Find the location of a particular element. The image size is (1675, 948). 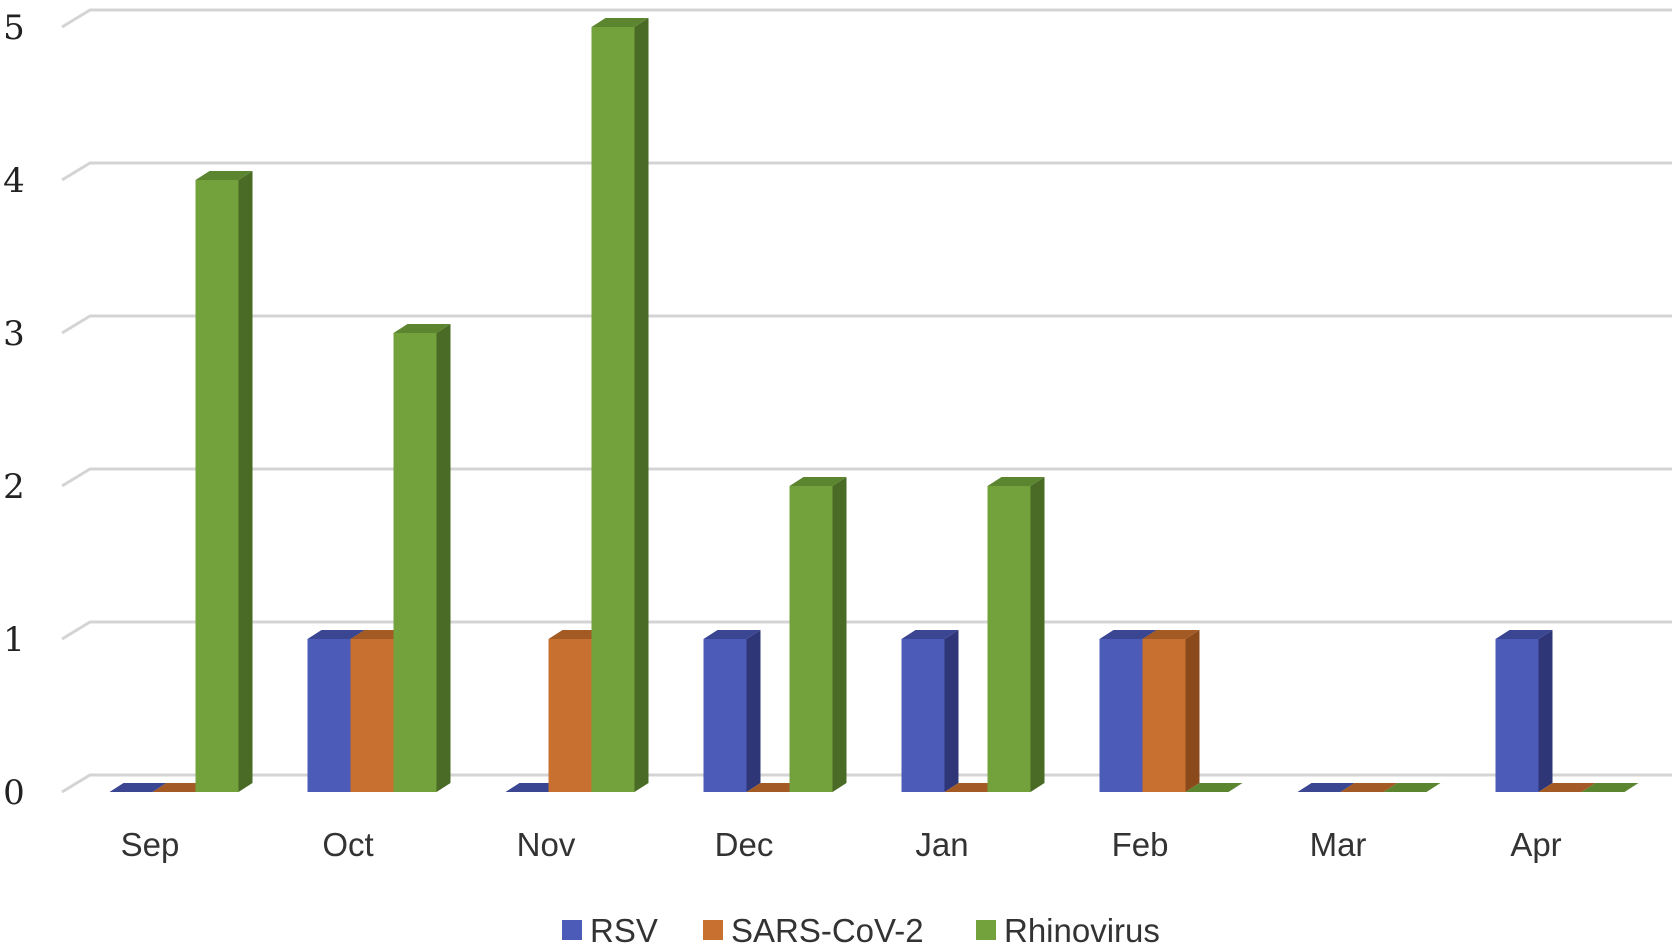

legend-label: Rhinovirus is located at coordinates (1082, 930).